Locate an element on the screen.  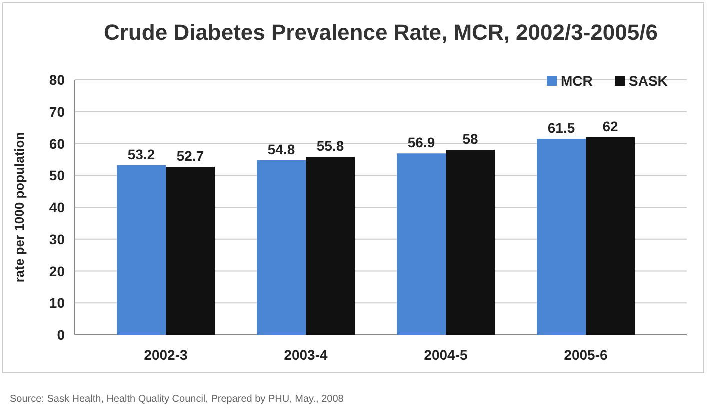
source-note: Source: Sask Health, Health Quality Council, Prepared by PHU, May., 2008 is located at coordinates (177, 399).